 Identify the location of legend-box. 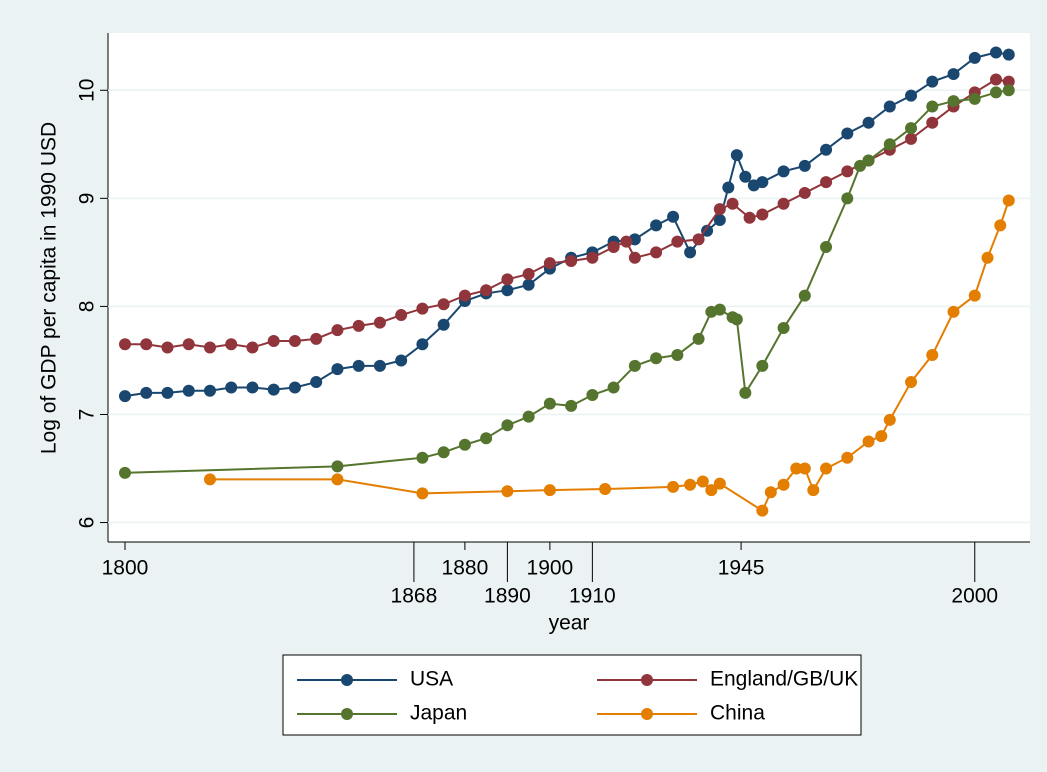
(572, 695).